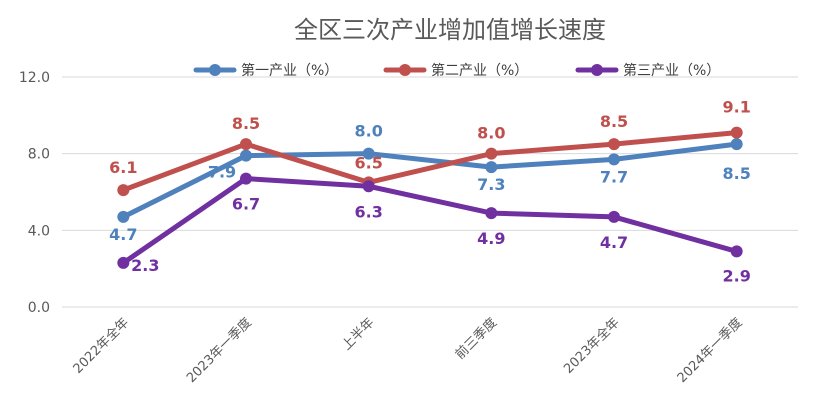 This screenshot has width=827, height=414. I want to click on data-label: 7.9, so click(222, 172).